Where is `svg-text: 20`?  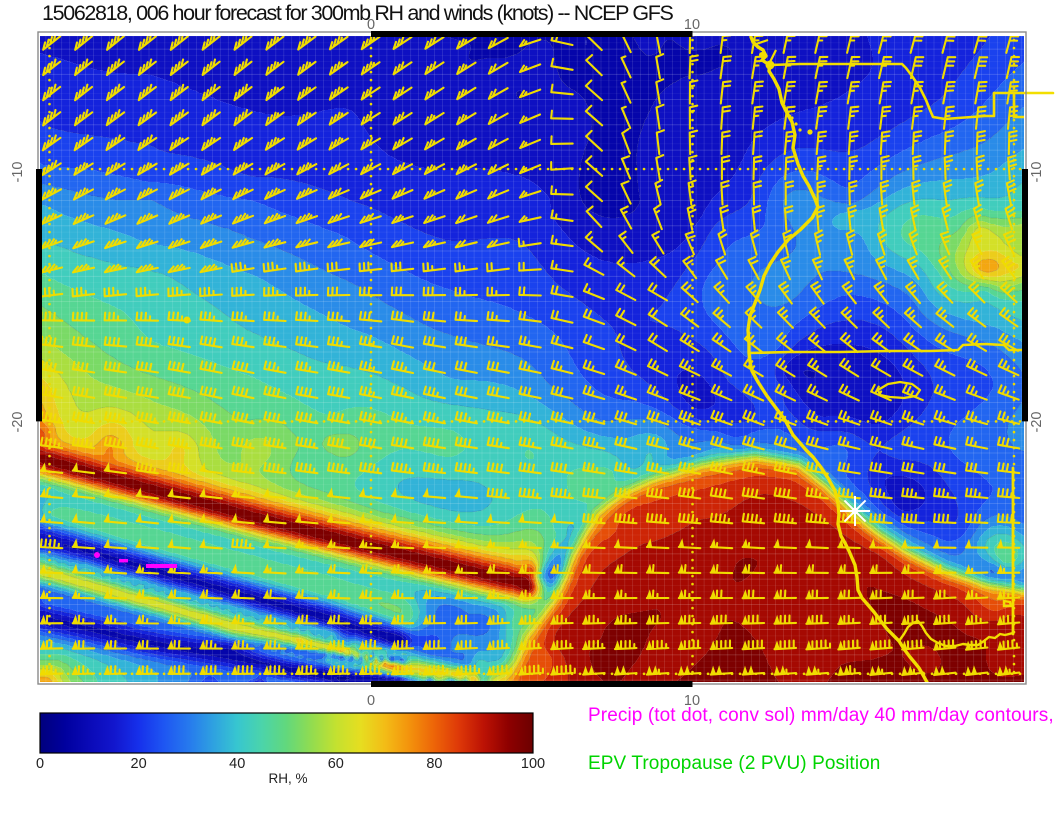
svg-text: 20 is located at coordinates (139, 764).